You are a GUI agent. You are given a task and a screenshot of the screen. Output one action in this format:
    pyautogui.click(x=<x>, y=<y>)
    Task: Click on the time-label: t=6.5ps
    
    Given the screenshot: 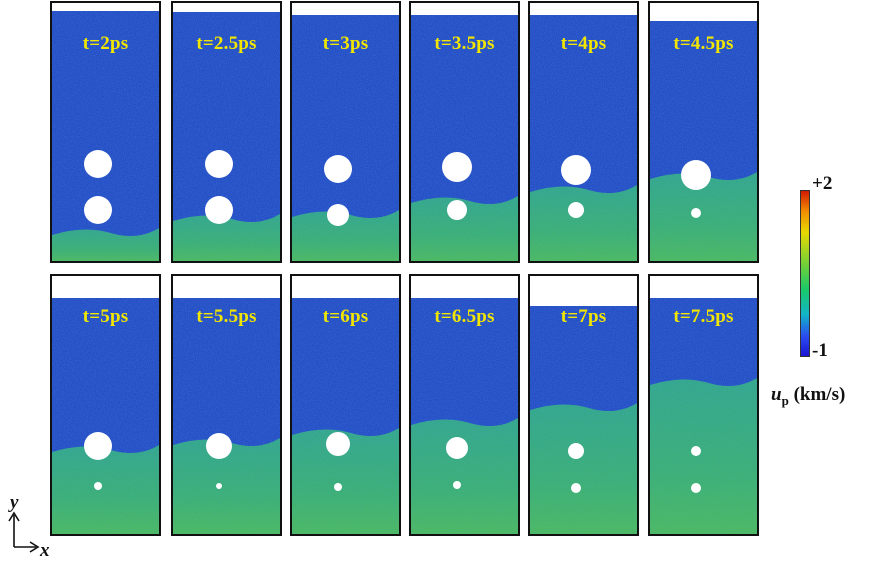 What is the action you would take?
    pyautogui.click(x=464, y=316)
    